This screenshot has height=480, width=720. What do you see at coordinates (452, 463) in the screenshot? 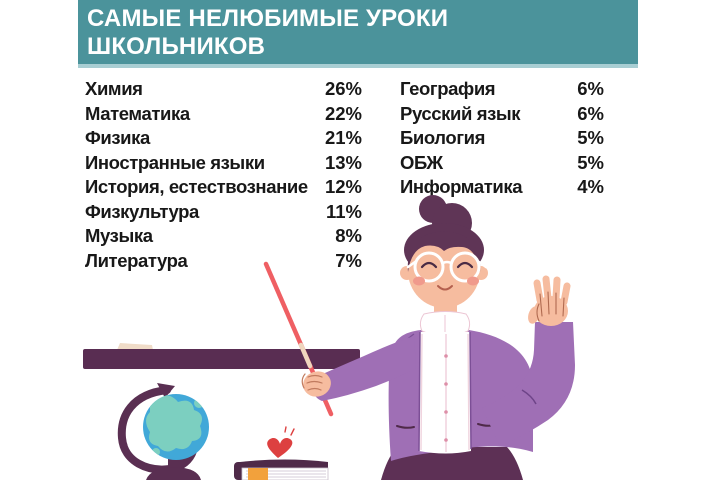
I see `skirt` at bounding box center [452, 463].